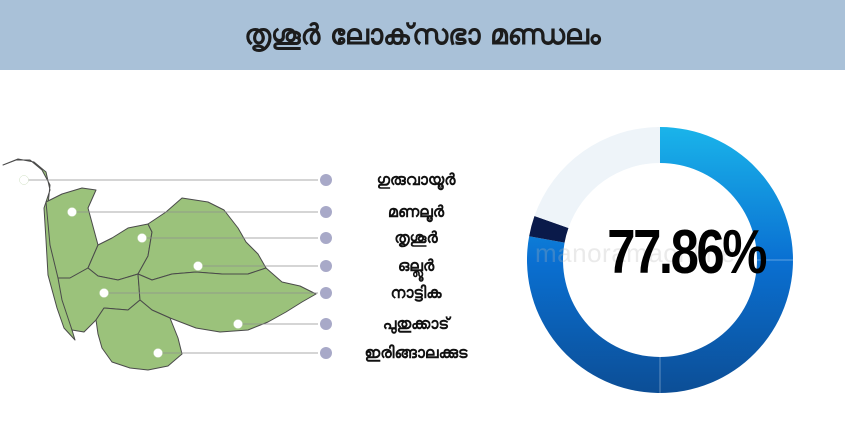  What do you see at coordinates (416, 292) in the screenshot?
I see `label-nattika: നാട്ടിക` at bounding box center [416, 292].